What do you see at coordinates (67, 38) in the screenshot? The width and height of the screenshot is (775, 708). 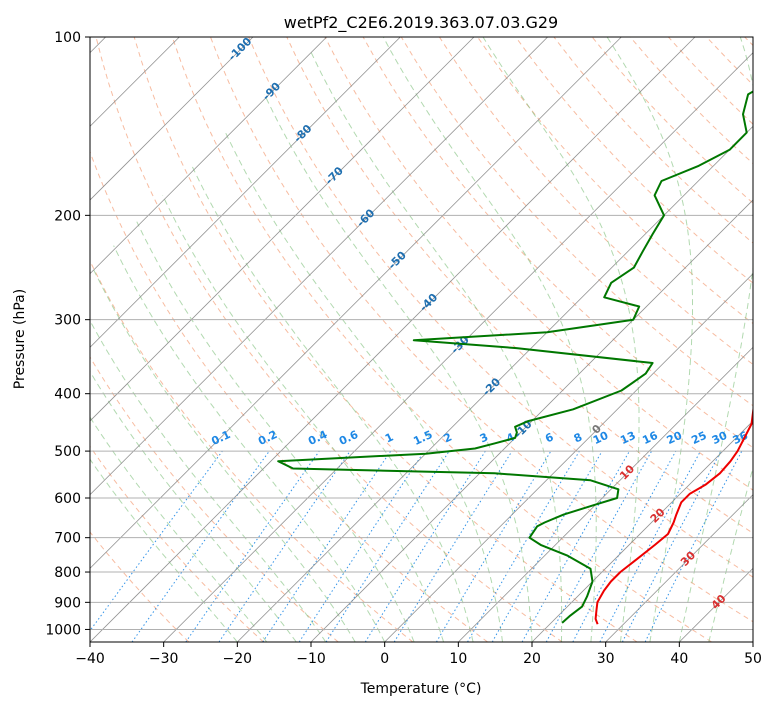 I see `y-tick-label: 100` at bounding box center [67, 38].